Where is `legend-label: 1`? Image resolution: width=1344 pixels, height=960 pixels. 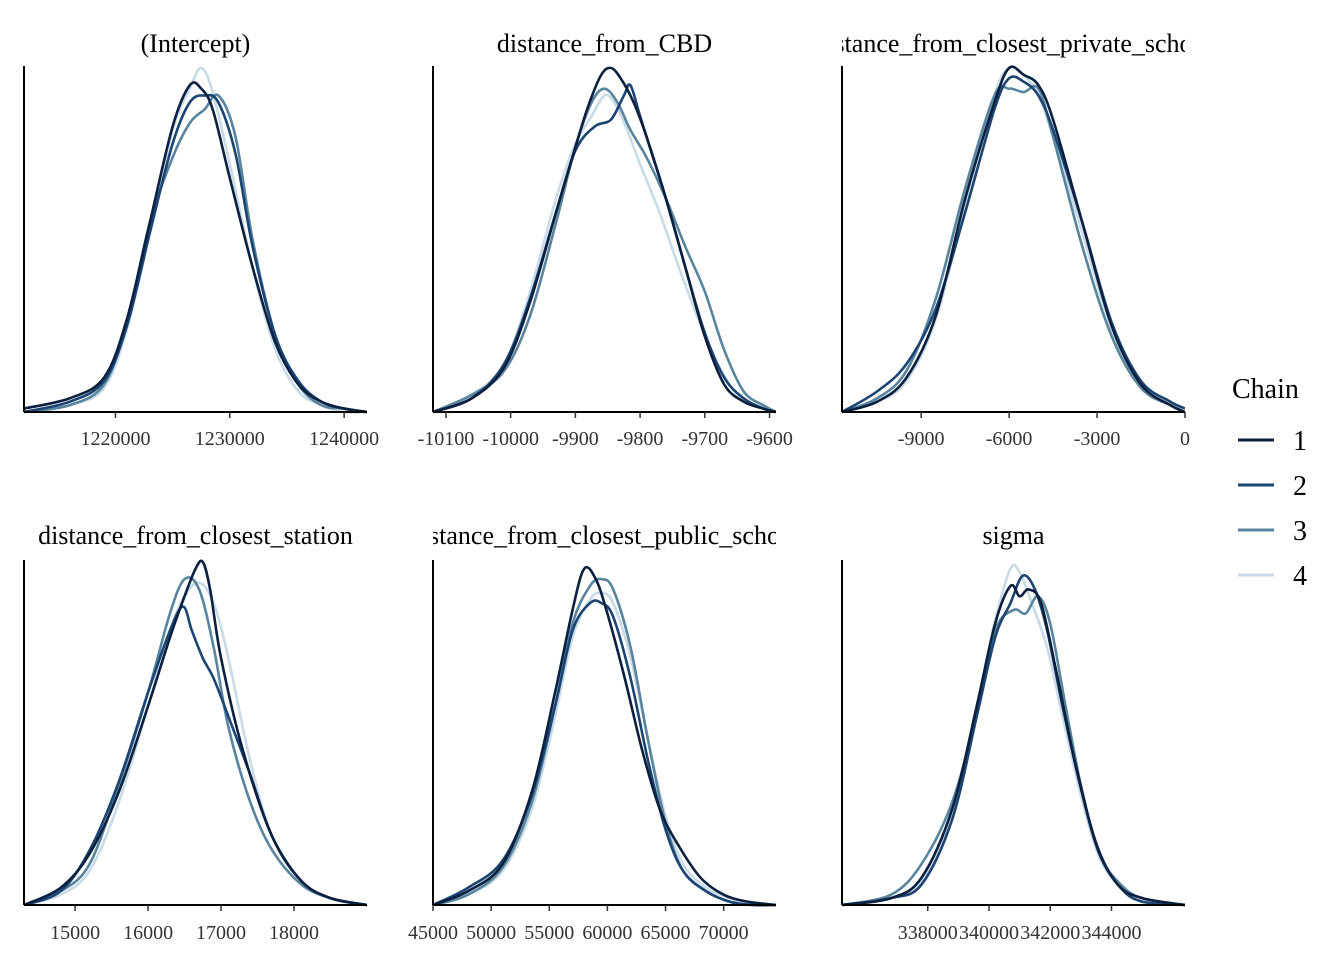
legend-label: 1 is located at coordinates (1300, 441).